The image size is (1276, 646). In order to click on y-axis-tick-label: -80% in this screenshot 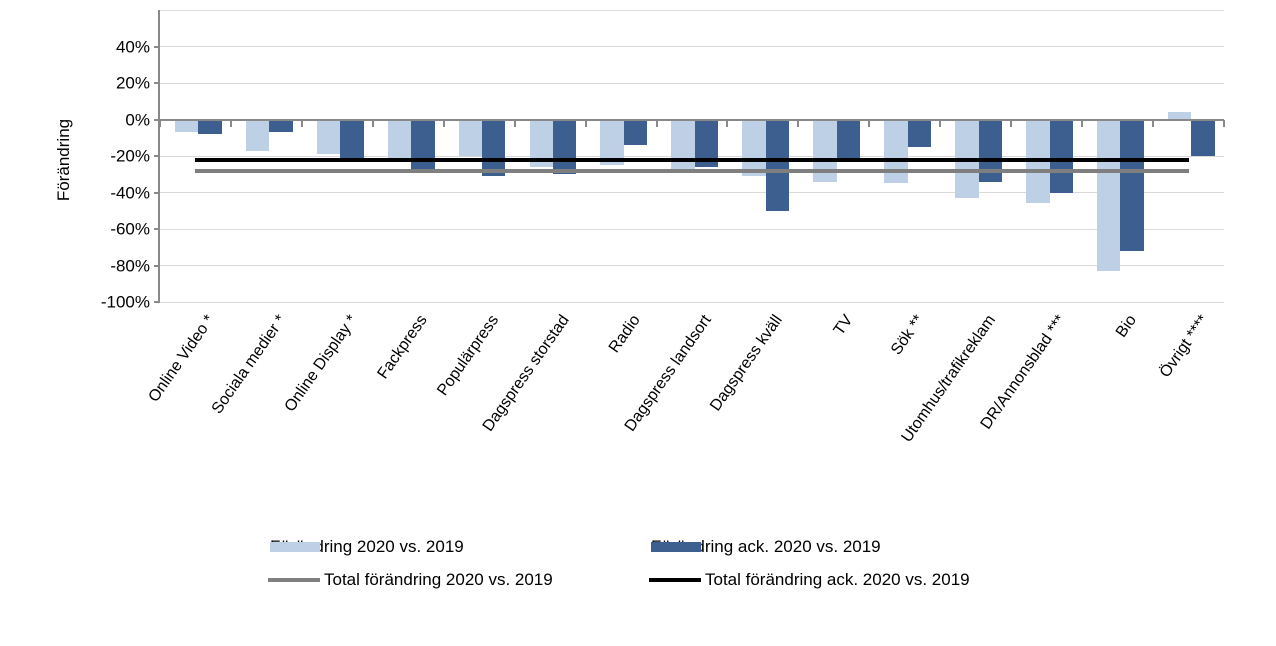, I will do `click(130, 265)`.